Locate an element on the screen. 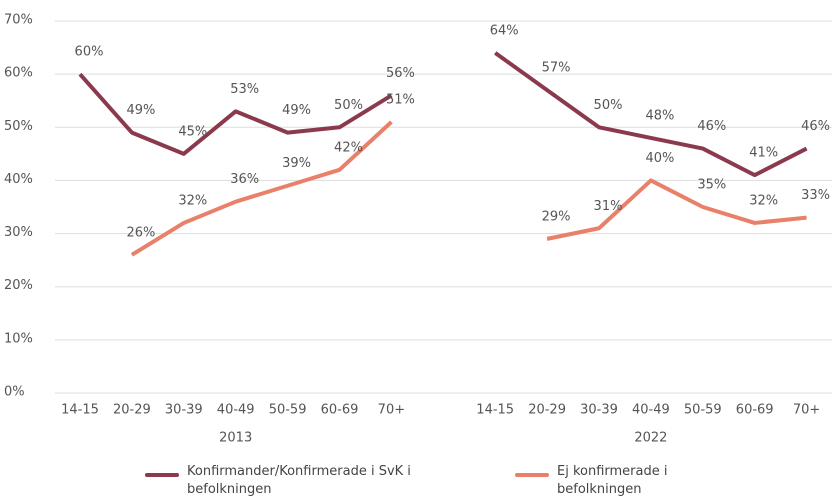 The width and height of the screenshot is (832, 500). data-label: 45% is located at coordinates (192, 131).